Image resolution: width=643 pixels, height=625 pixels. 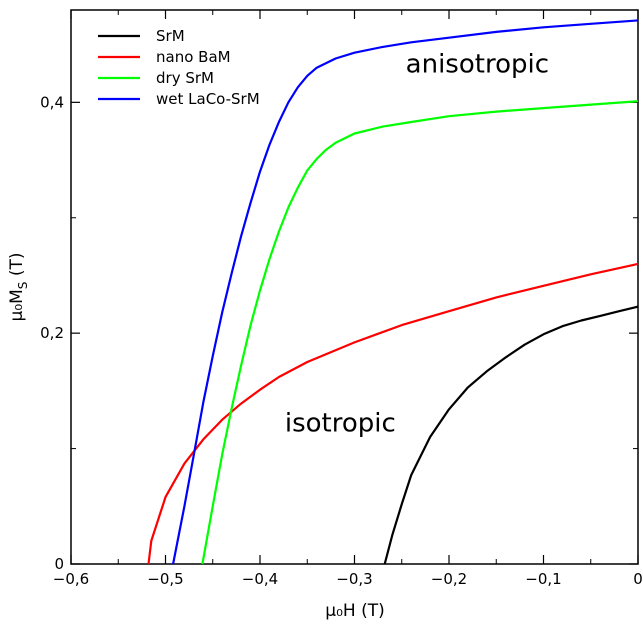 I want to click on y-axis-label-subscript: S, so click(x=23, y=286).